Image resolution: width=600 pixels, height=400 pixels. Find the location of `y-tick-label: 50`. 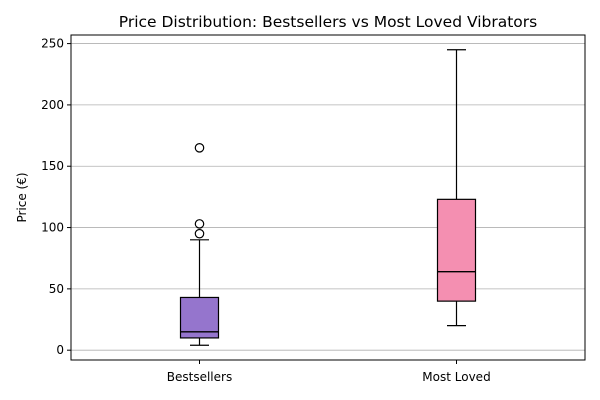

y-tick-label: 50 is located at coordinates (56, 289).